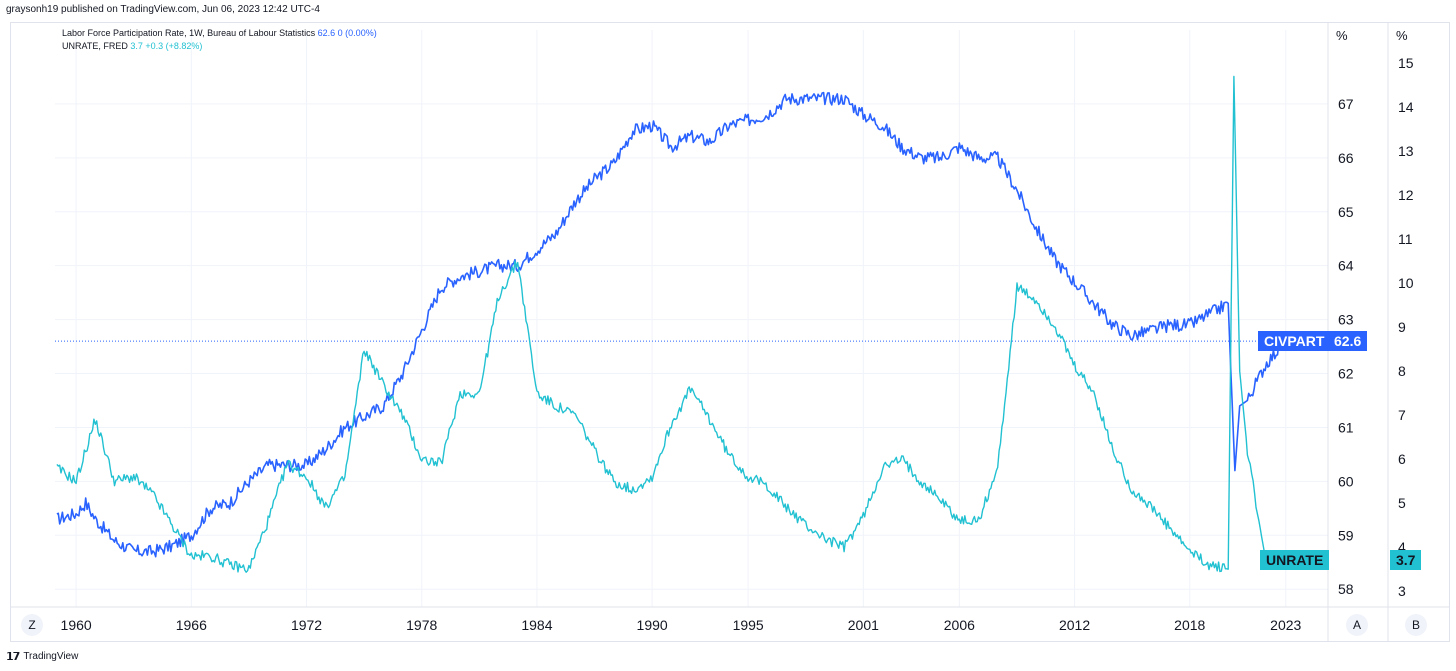  Describe the element at coordinates (95, 46) in the screenshot. I see `legend-unrate-name: UNRATE, FRED` at that location.